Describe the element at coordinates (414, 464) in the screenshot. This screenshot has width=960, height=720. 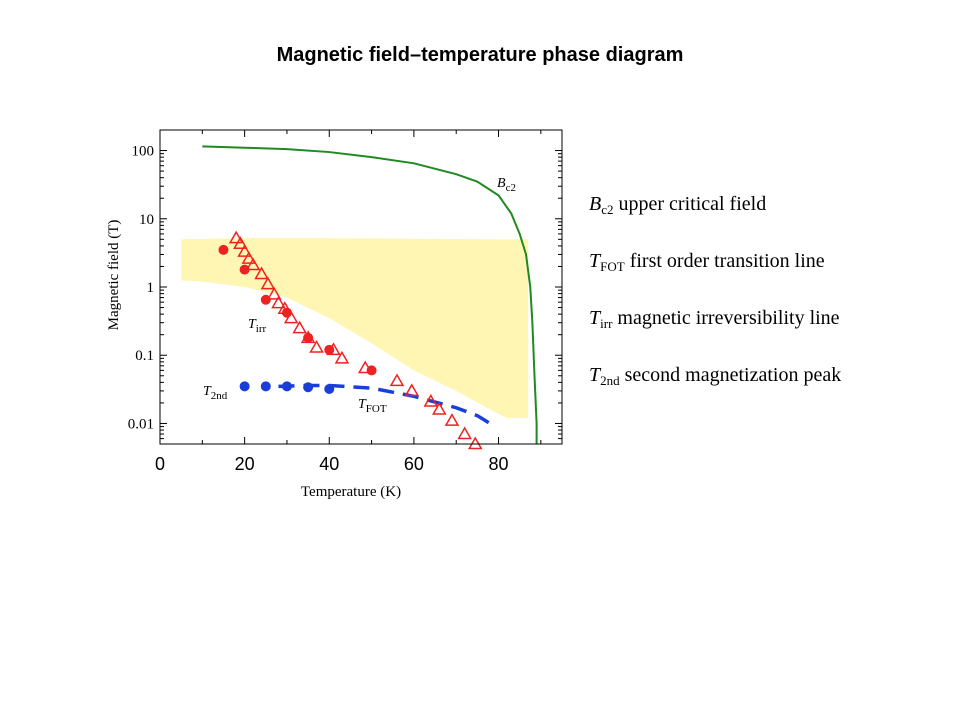
I see `x-tick-label: 60` at that location.